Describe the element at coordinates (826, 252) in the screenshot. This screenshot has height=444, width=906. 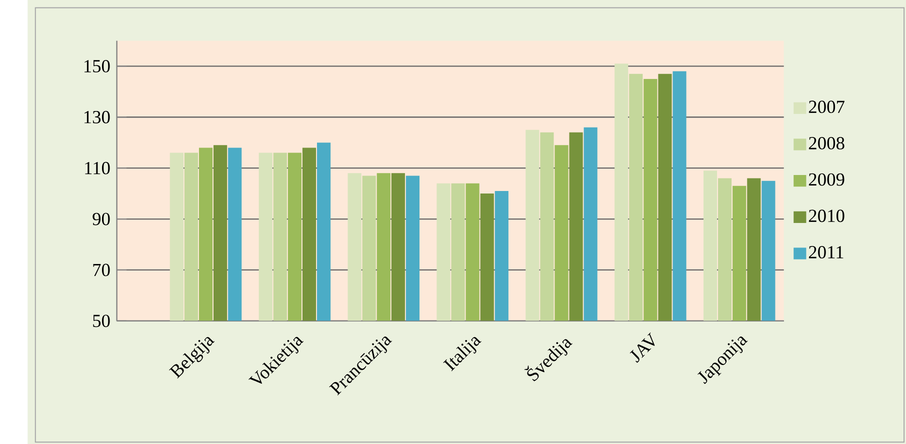
I see `legend-label: 2011` at that location.